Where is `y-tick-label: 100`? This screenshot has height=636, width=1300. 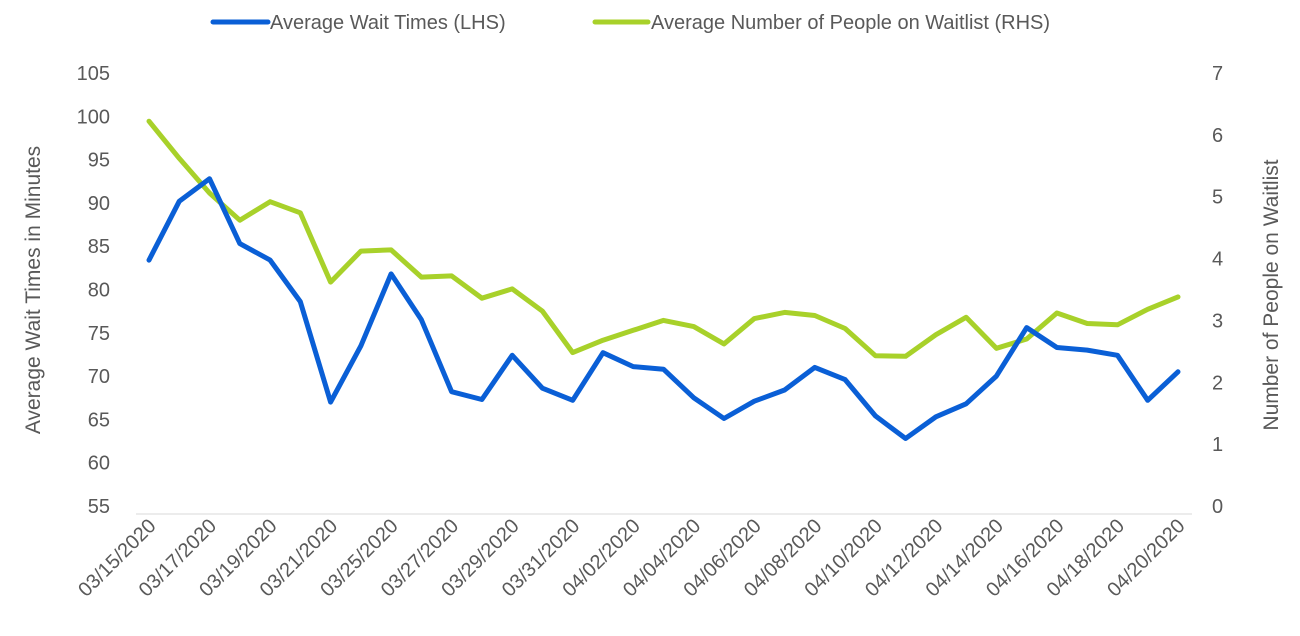 y-tick-label: 100 is located at coordinates (93, 117).